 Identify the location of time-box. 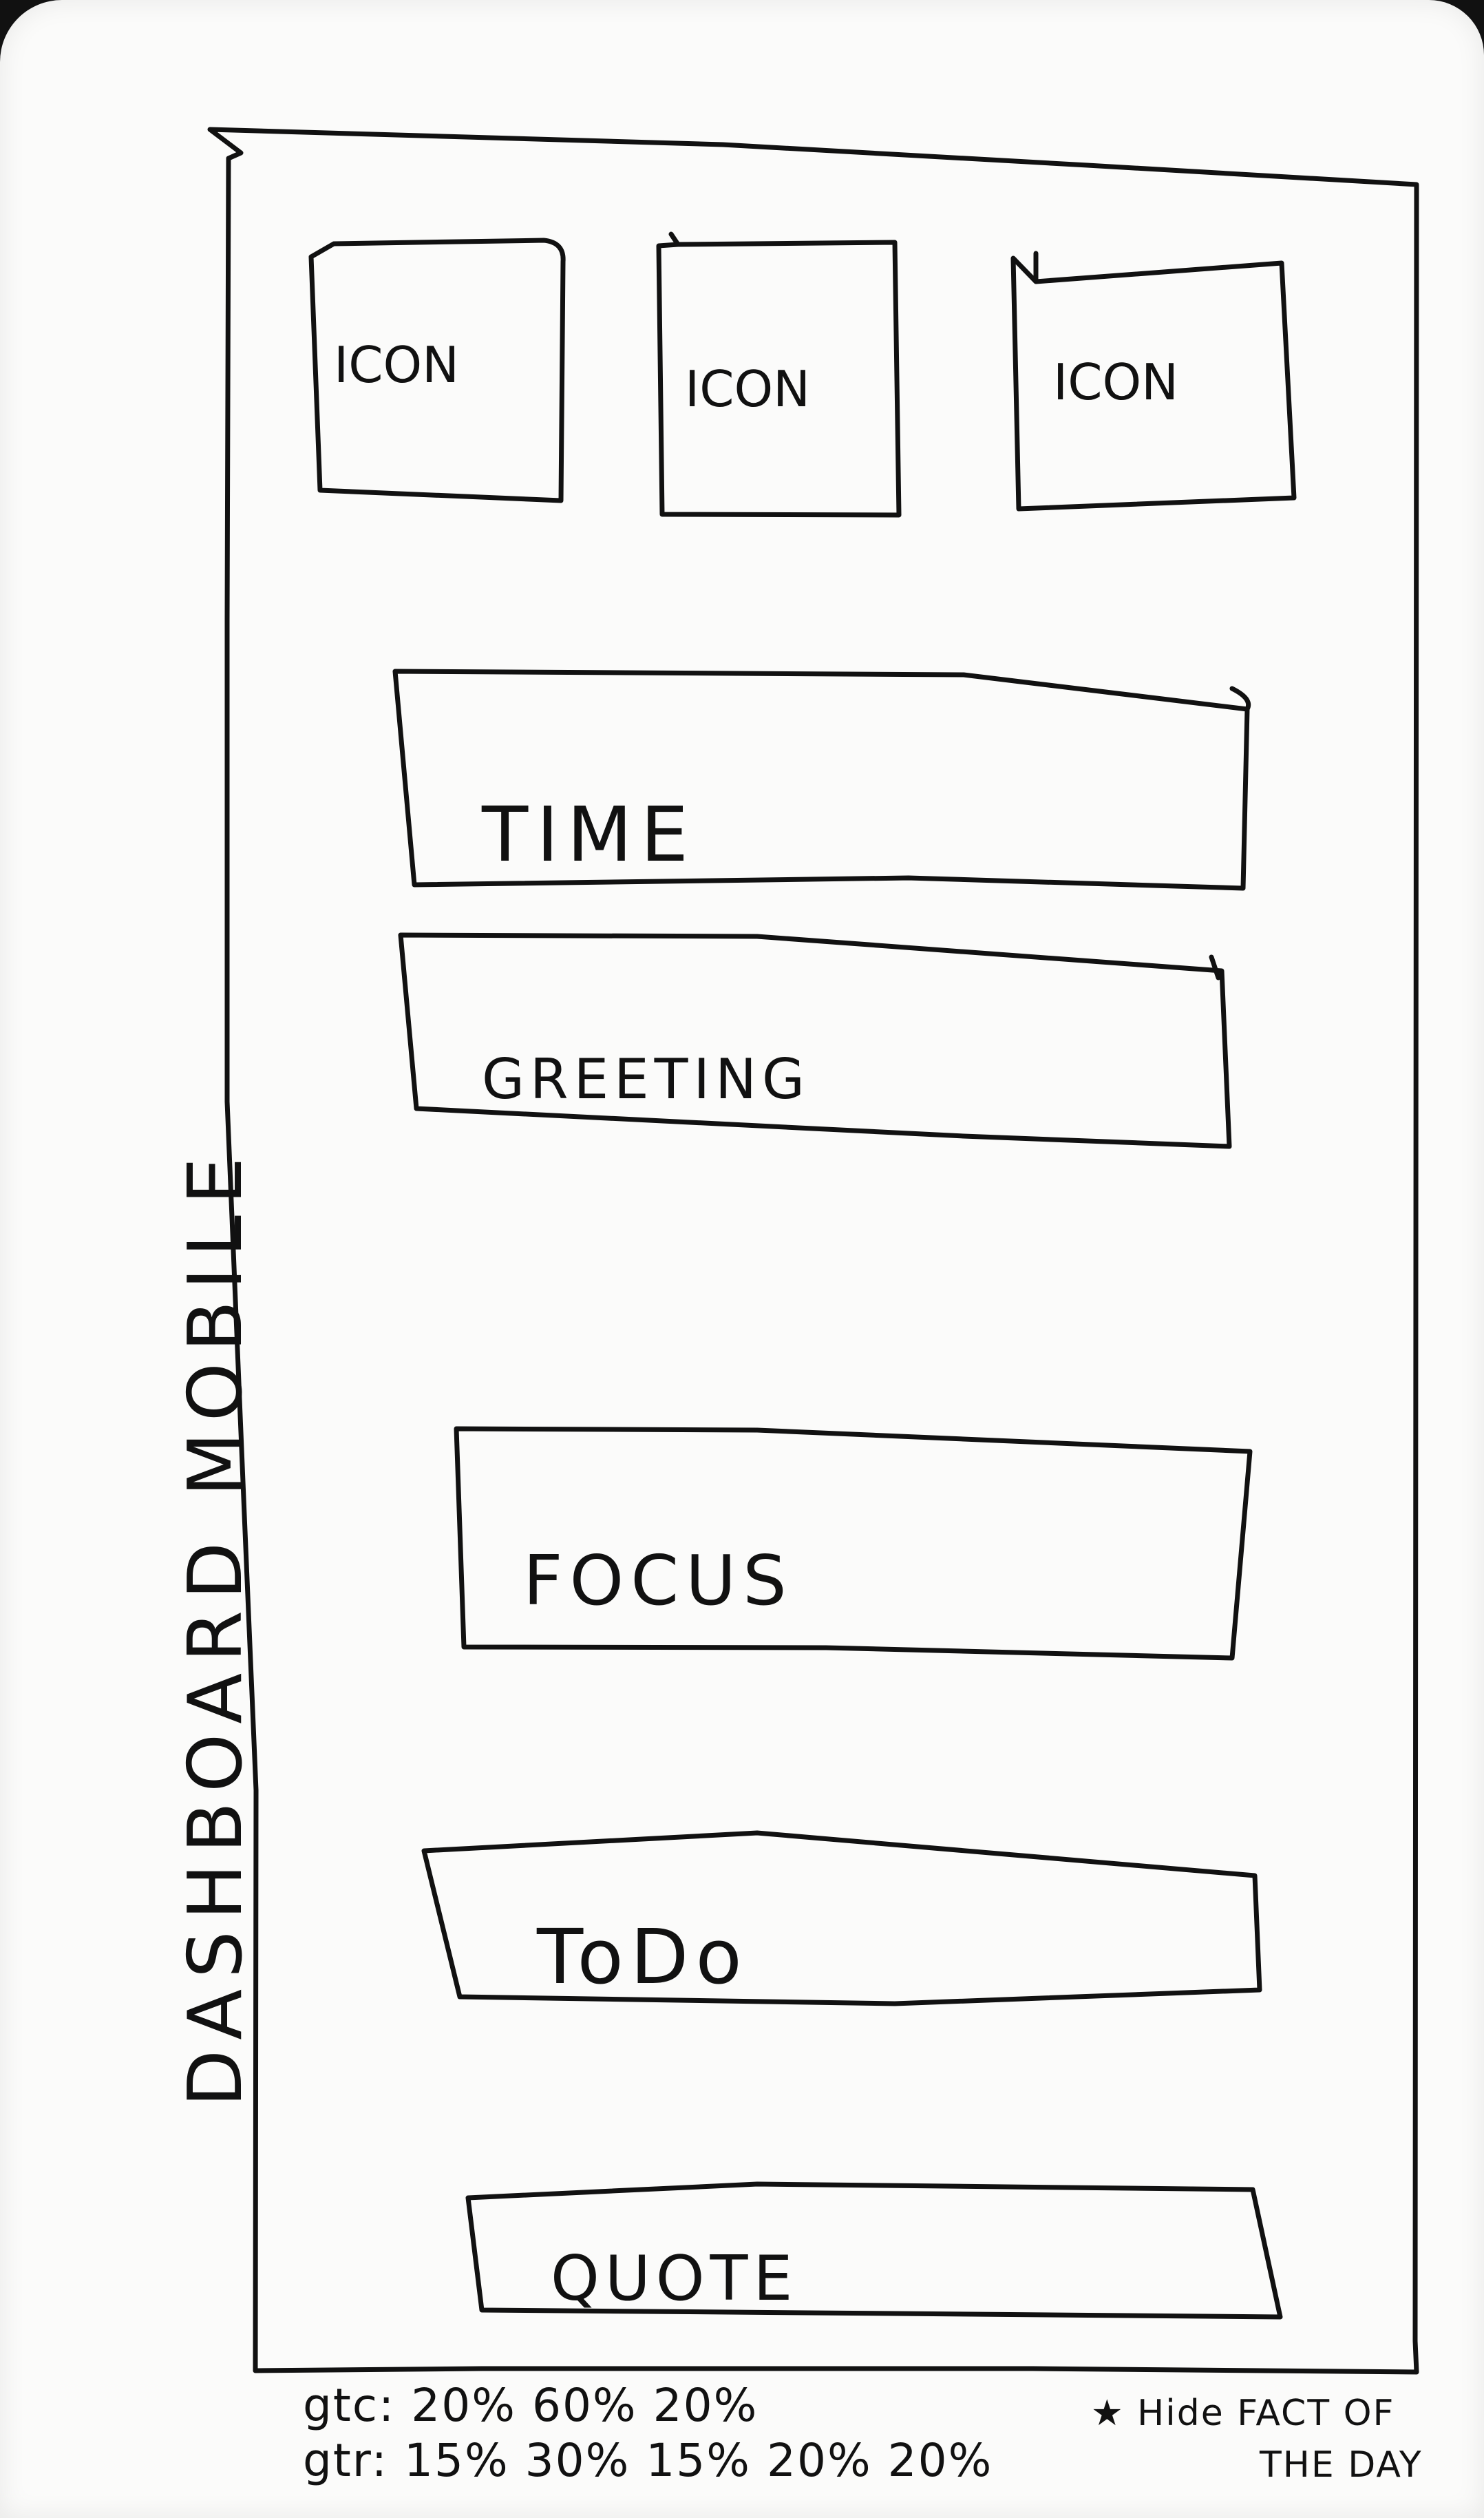
(821, 780).